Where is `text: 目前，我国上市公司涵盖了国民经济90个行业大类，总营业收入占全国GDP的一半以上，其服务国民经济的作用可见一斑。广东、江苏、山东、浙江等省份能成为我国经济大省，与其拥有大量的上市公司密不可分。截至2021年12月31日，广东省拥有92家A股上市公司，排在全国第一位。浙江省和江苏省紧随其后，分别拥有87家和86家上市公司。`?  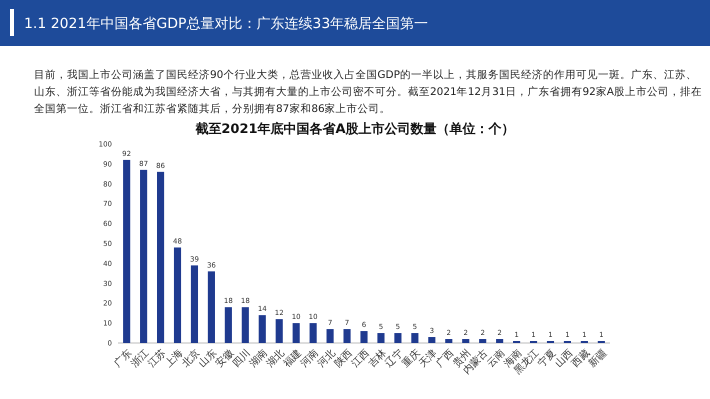
text: 目前，我国上市公司涵盖了国民经济90个行业大类，总营业收入占全国GDP的一半以上，其服务国民经济的作用可见一斑。广东、江苏、山东、浙江等省份能成为我国经济大省，与其拥有大量的上市公司密不可分。截至2021年12月31日，广东省拥有92家A股上市公司，排在全国第一位。浙江省和江苏省紧随其后，分别拥有87家和86家上市公司。 is located at coordinates (368, 91).